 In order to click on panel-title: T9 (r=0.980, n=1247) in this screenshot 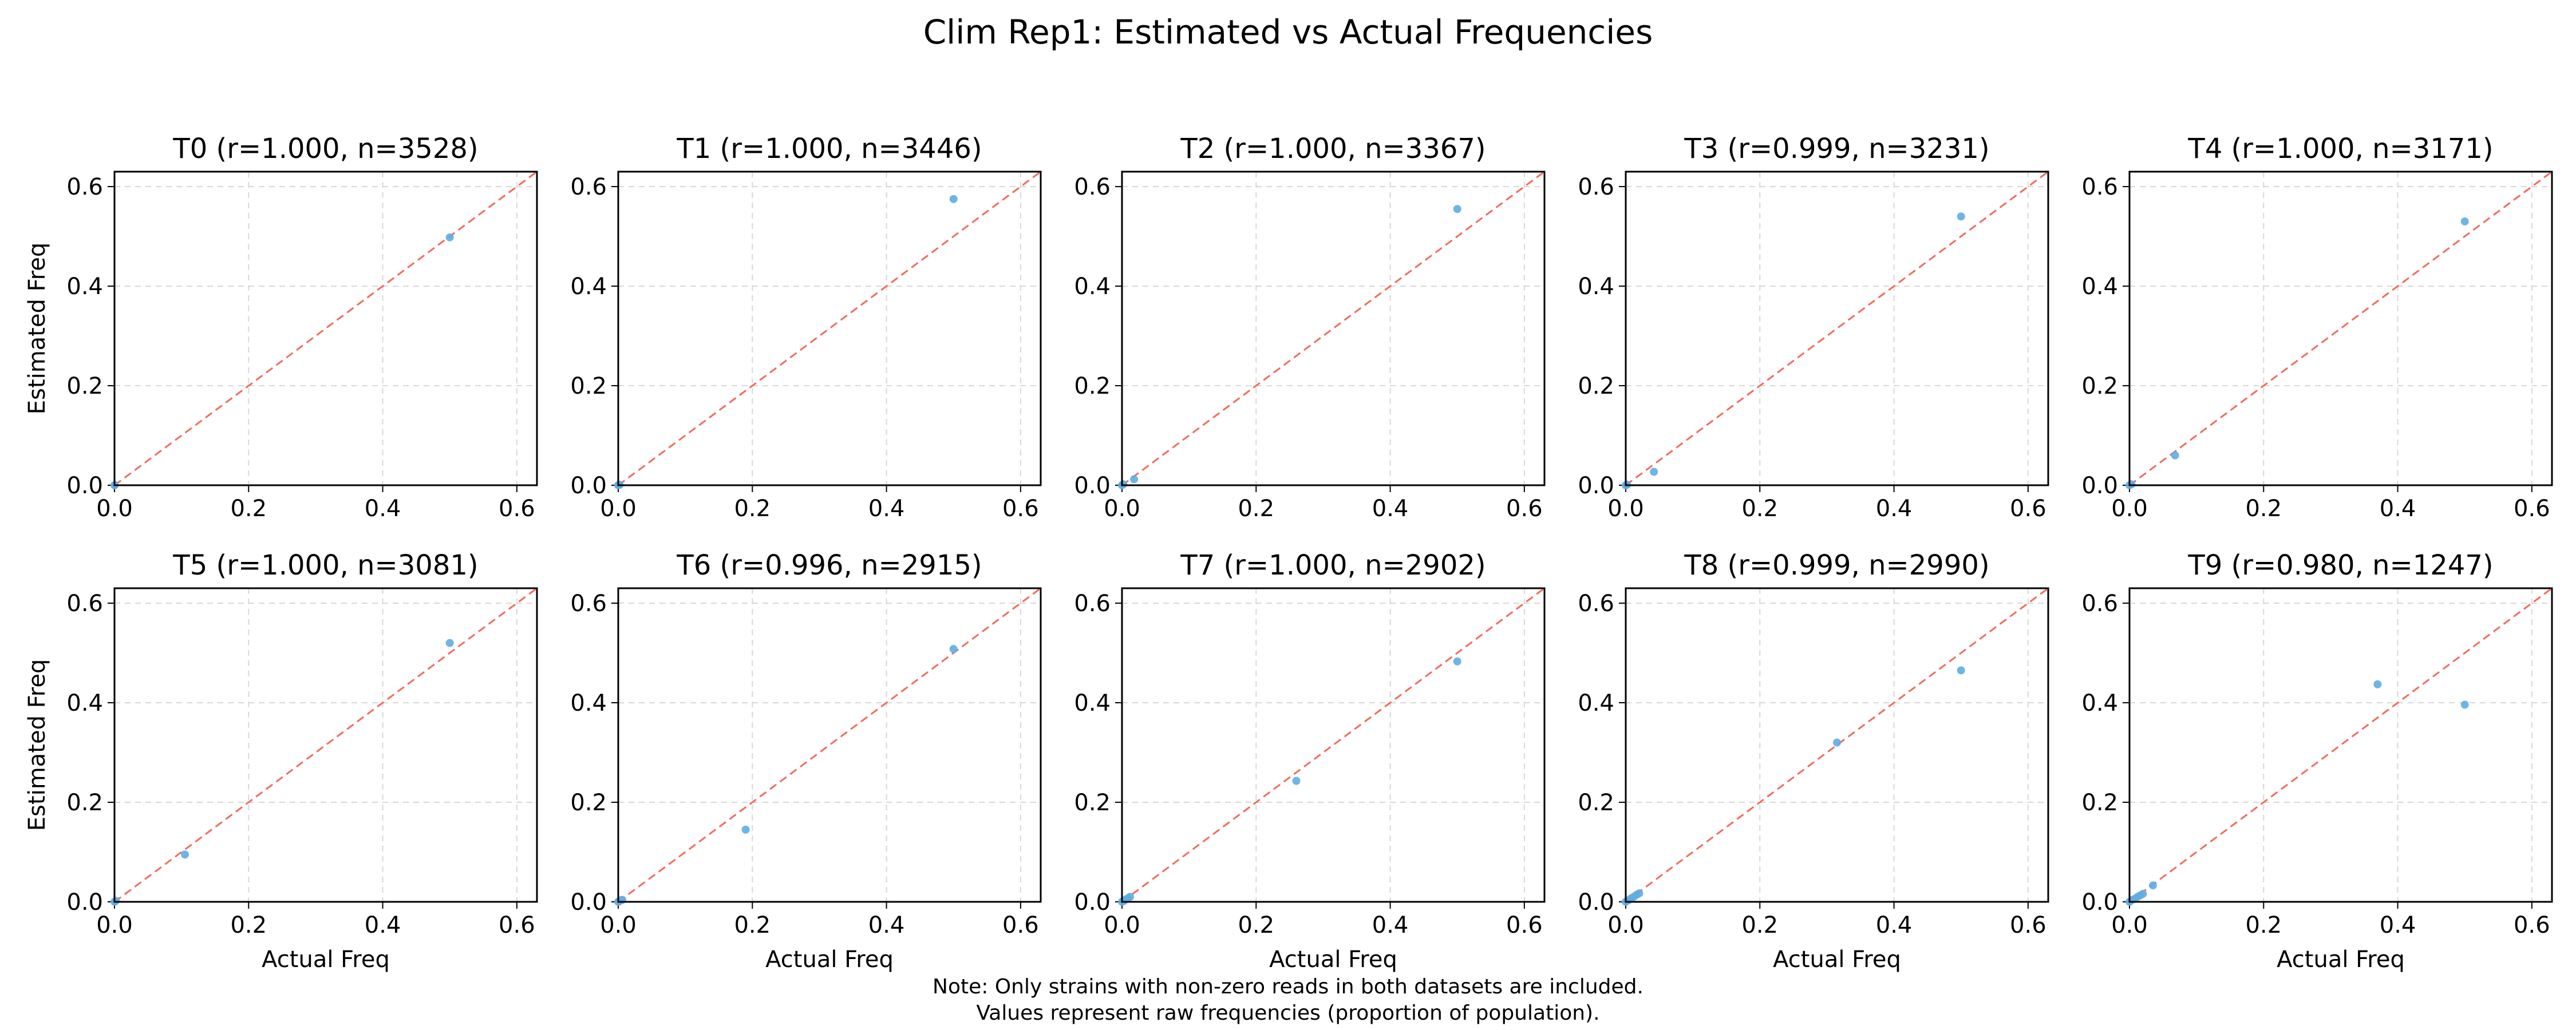, I will do `click(2340, 565)`.